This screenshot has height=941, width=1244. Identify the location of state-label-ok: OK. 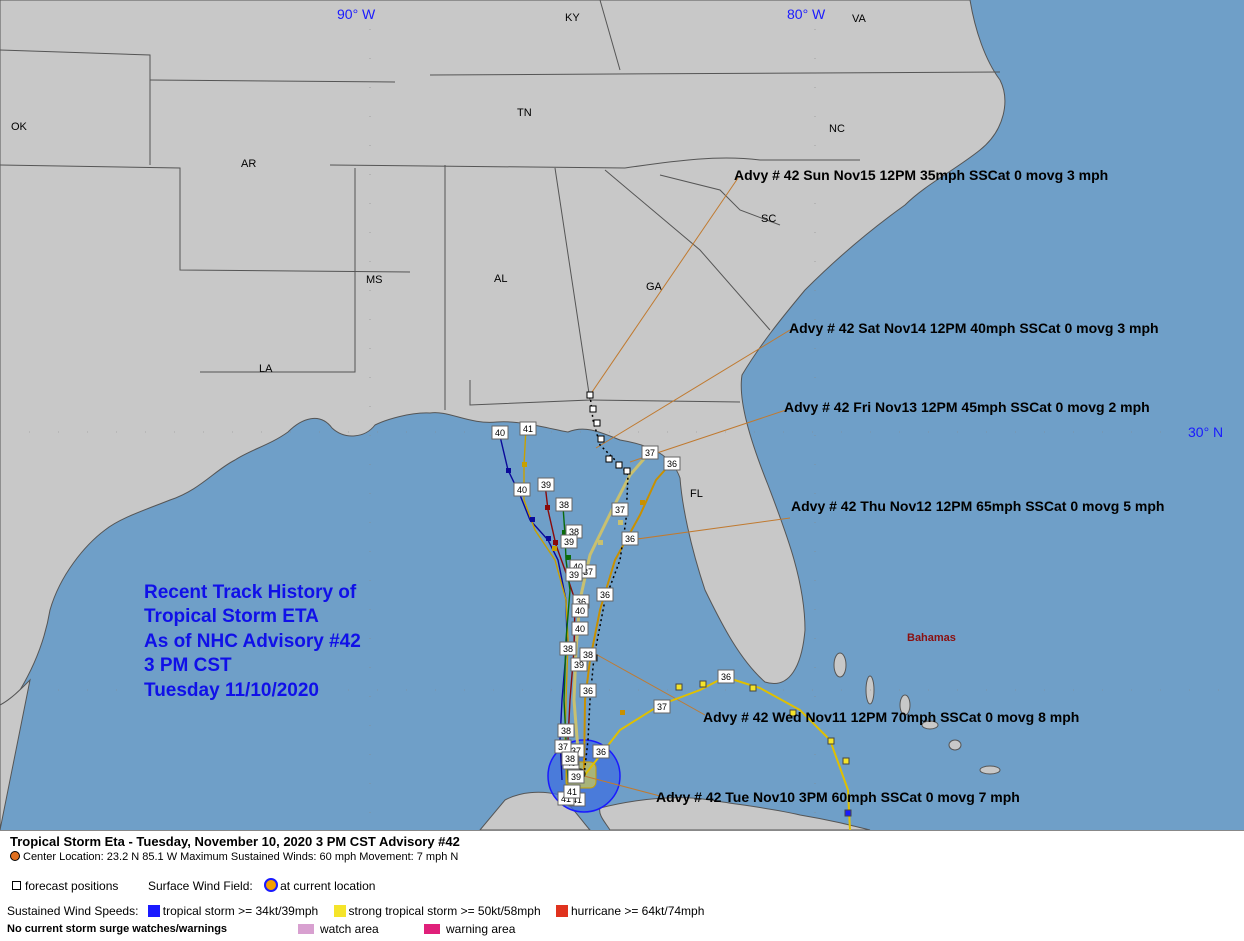
(19, 127).